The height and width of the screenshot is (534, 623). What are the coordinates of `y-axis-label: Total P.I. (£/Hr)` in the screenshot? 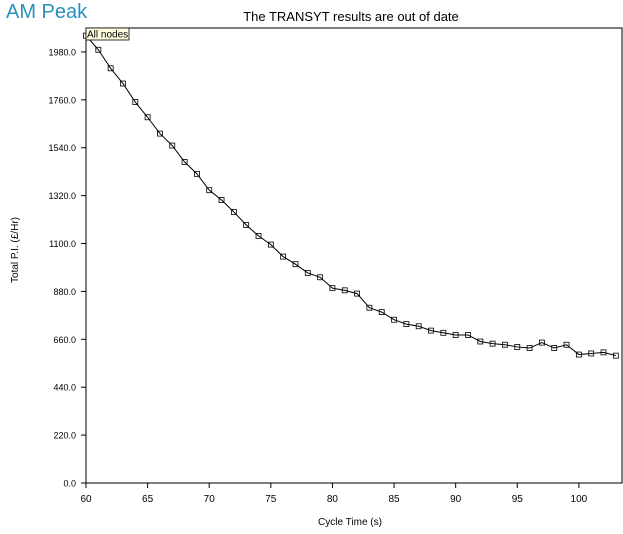 It's located at (15, 250).